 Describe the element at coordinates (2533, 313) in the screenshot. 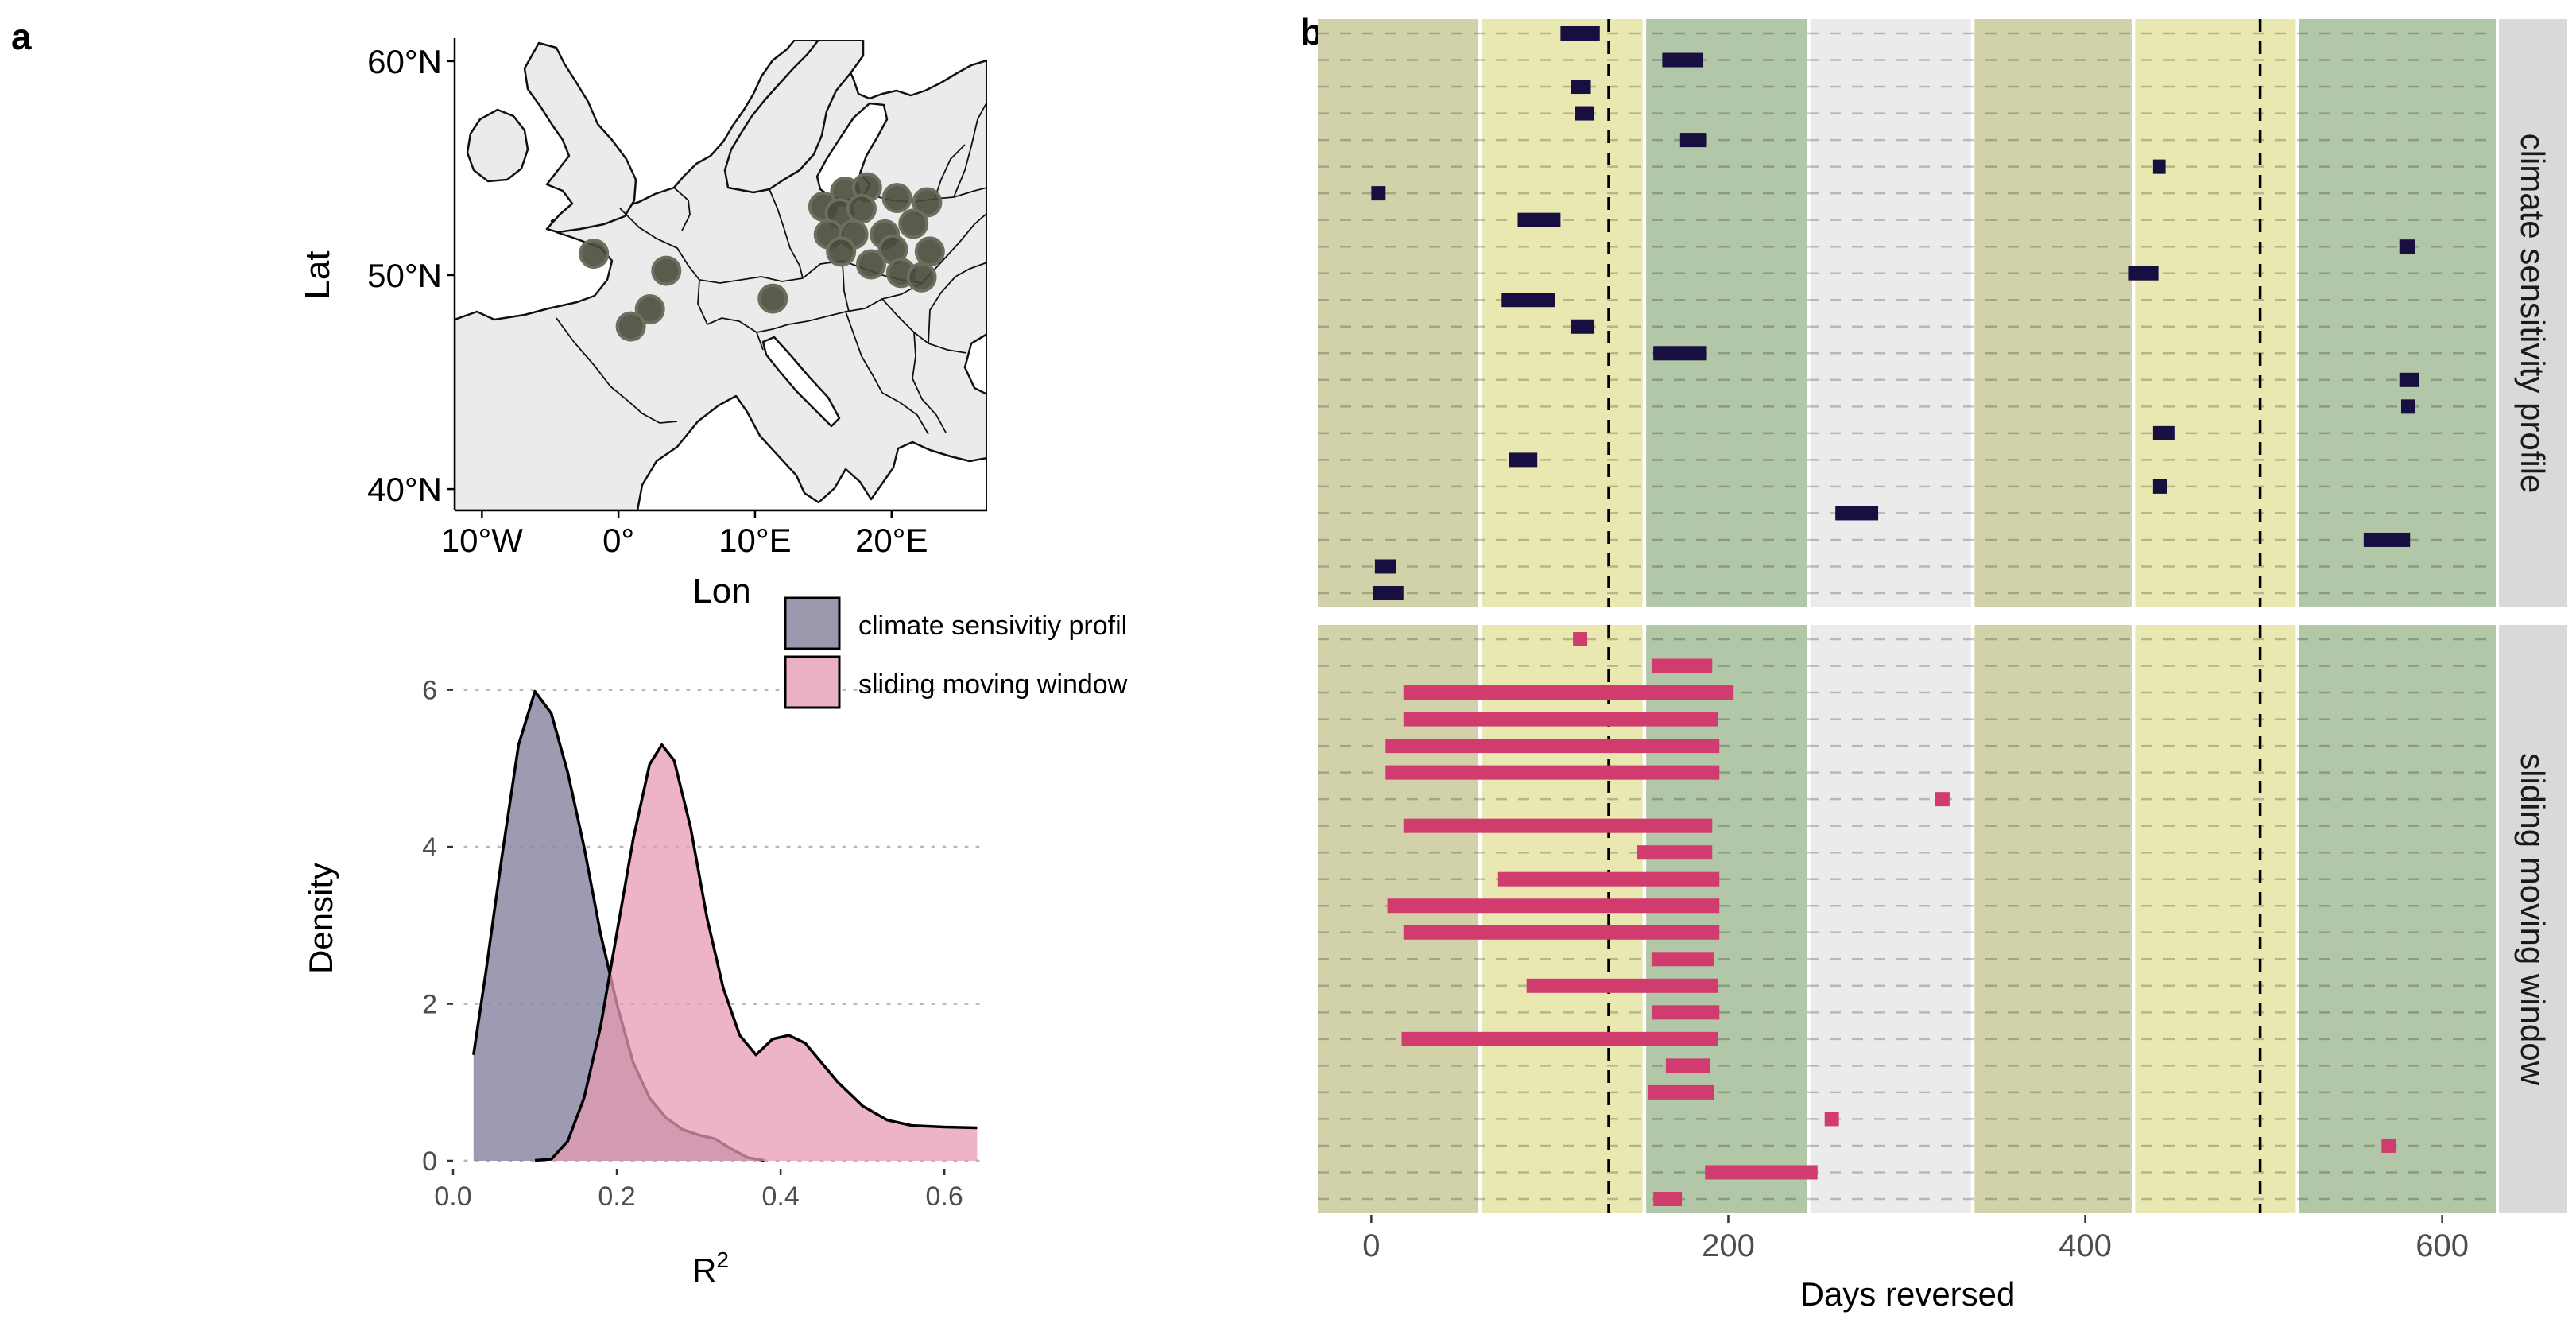

I see `facet-strip-top` at that location.